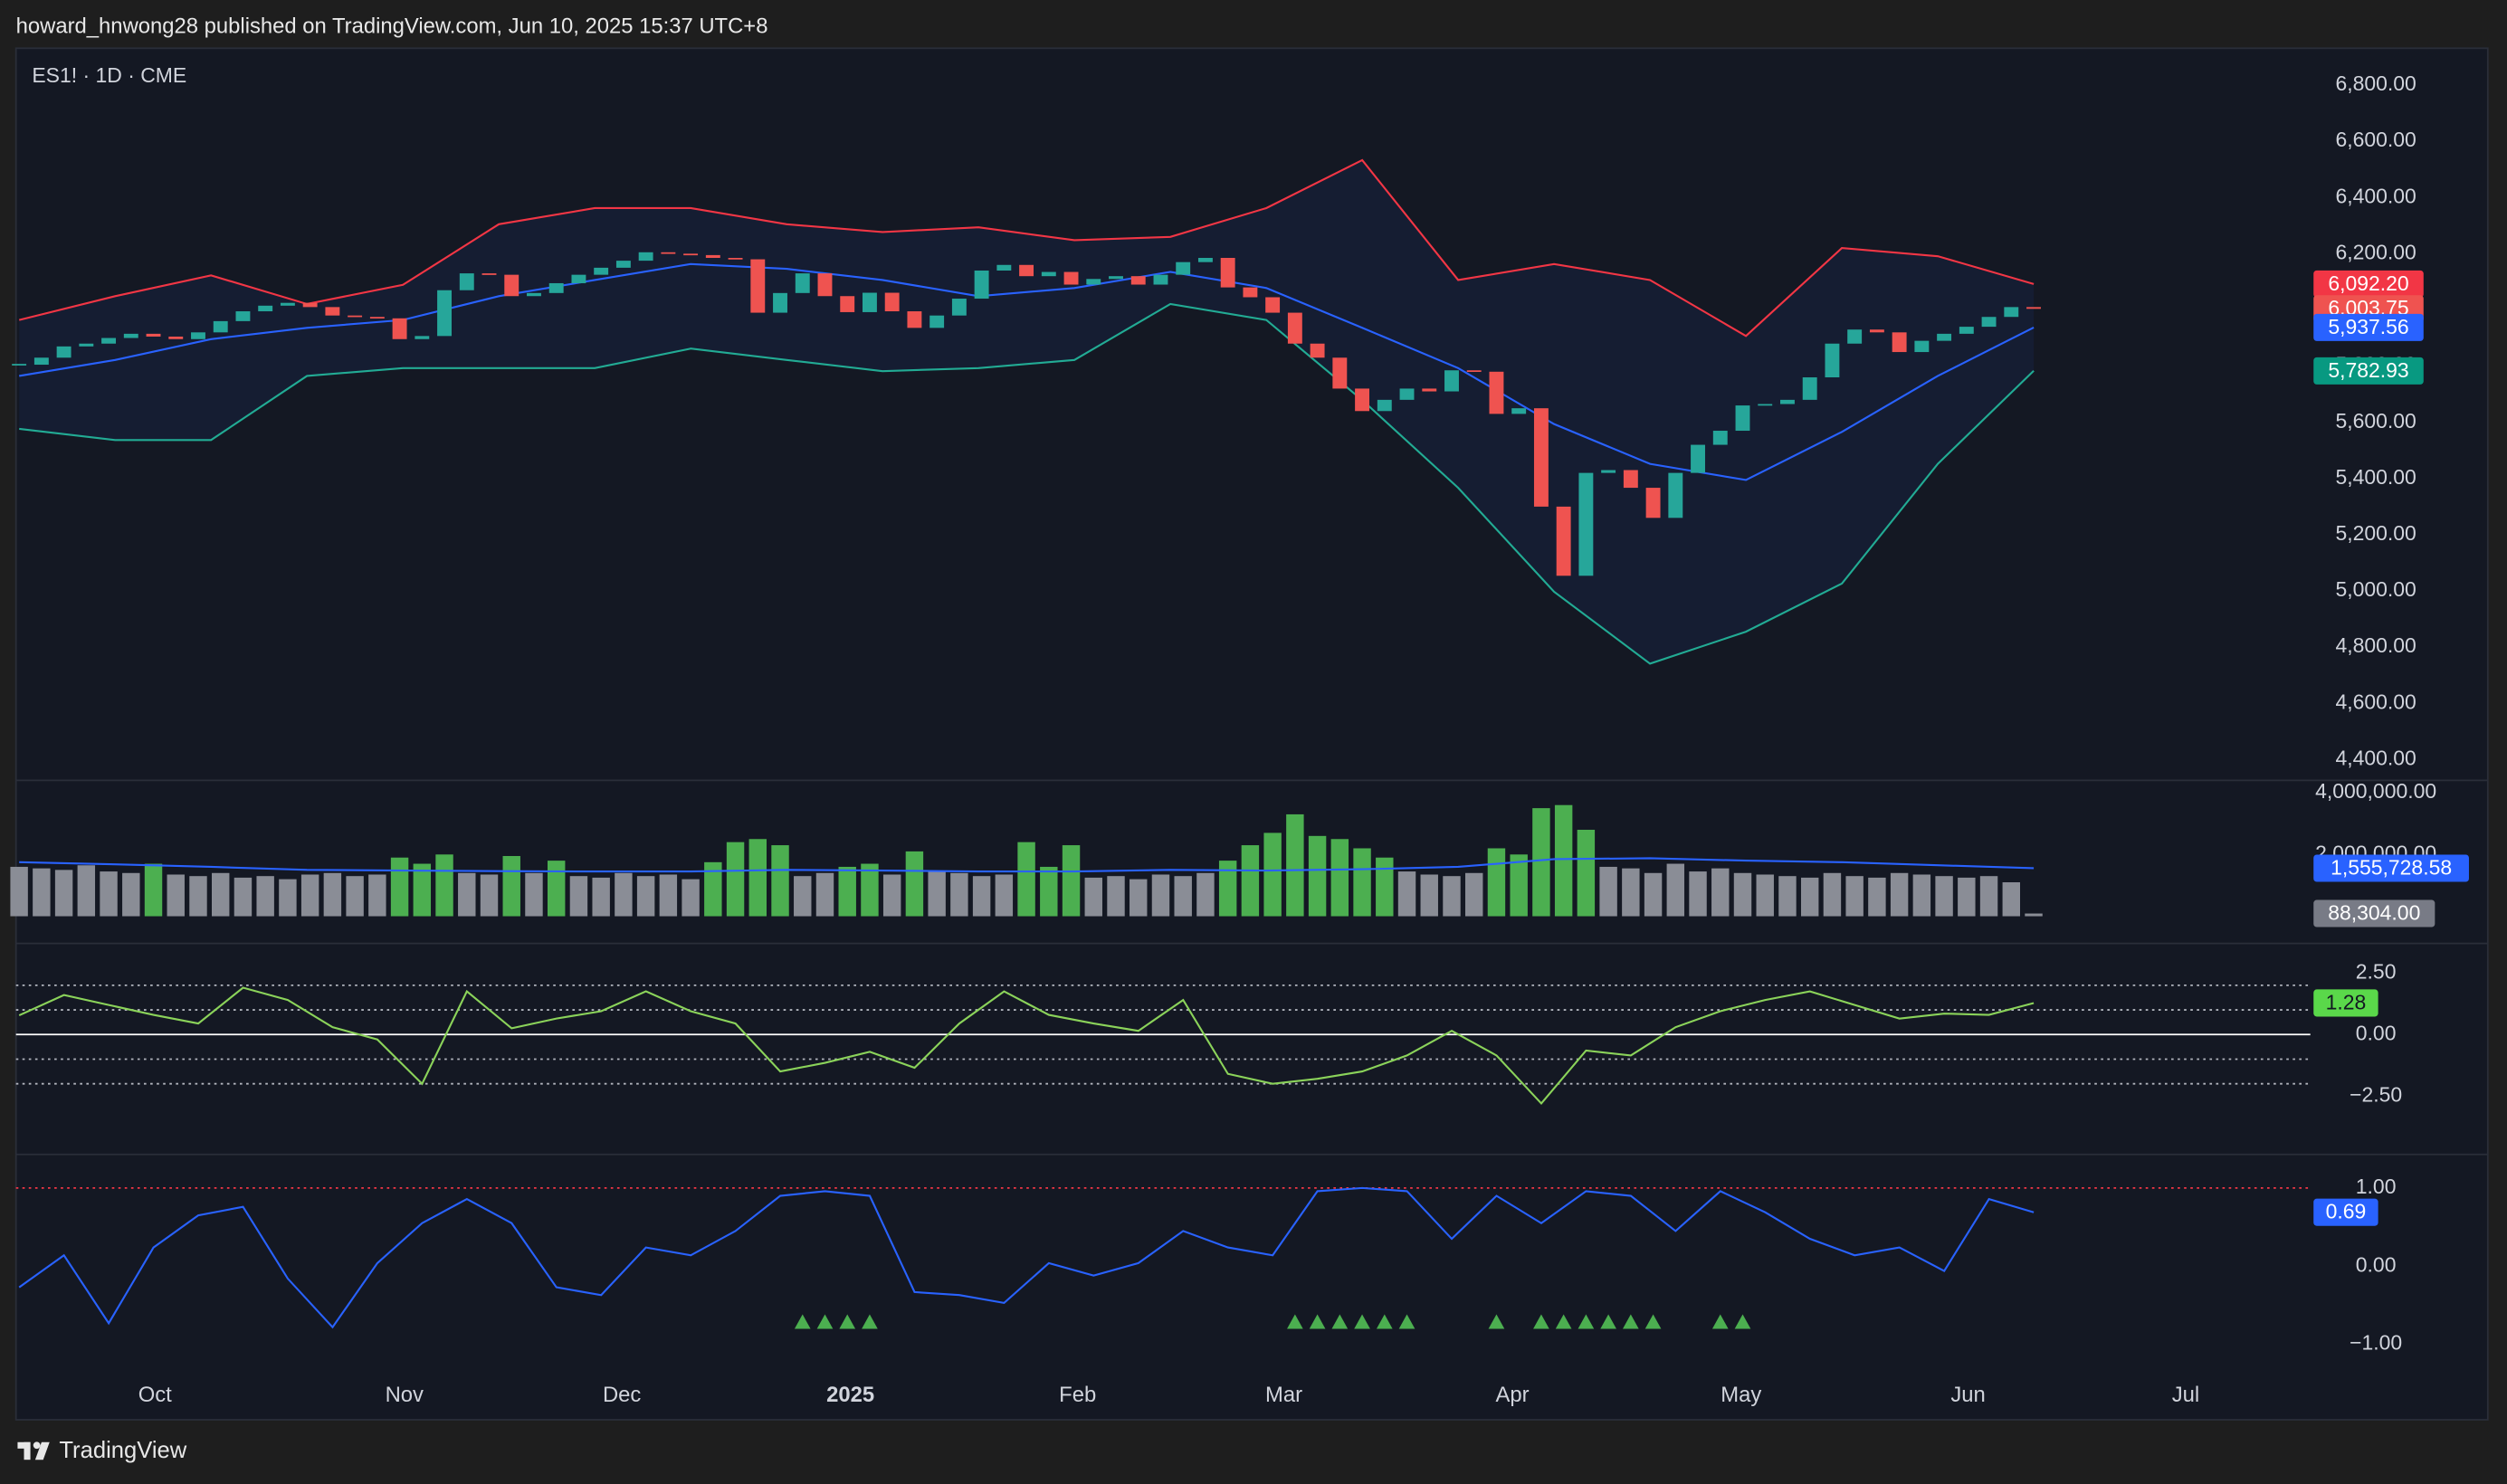 This screenshot has width=2507, height=1484. I want to click on price-label: 5,782.93, so click(2368, 370).